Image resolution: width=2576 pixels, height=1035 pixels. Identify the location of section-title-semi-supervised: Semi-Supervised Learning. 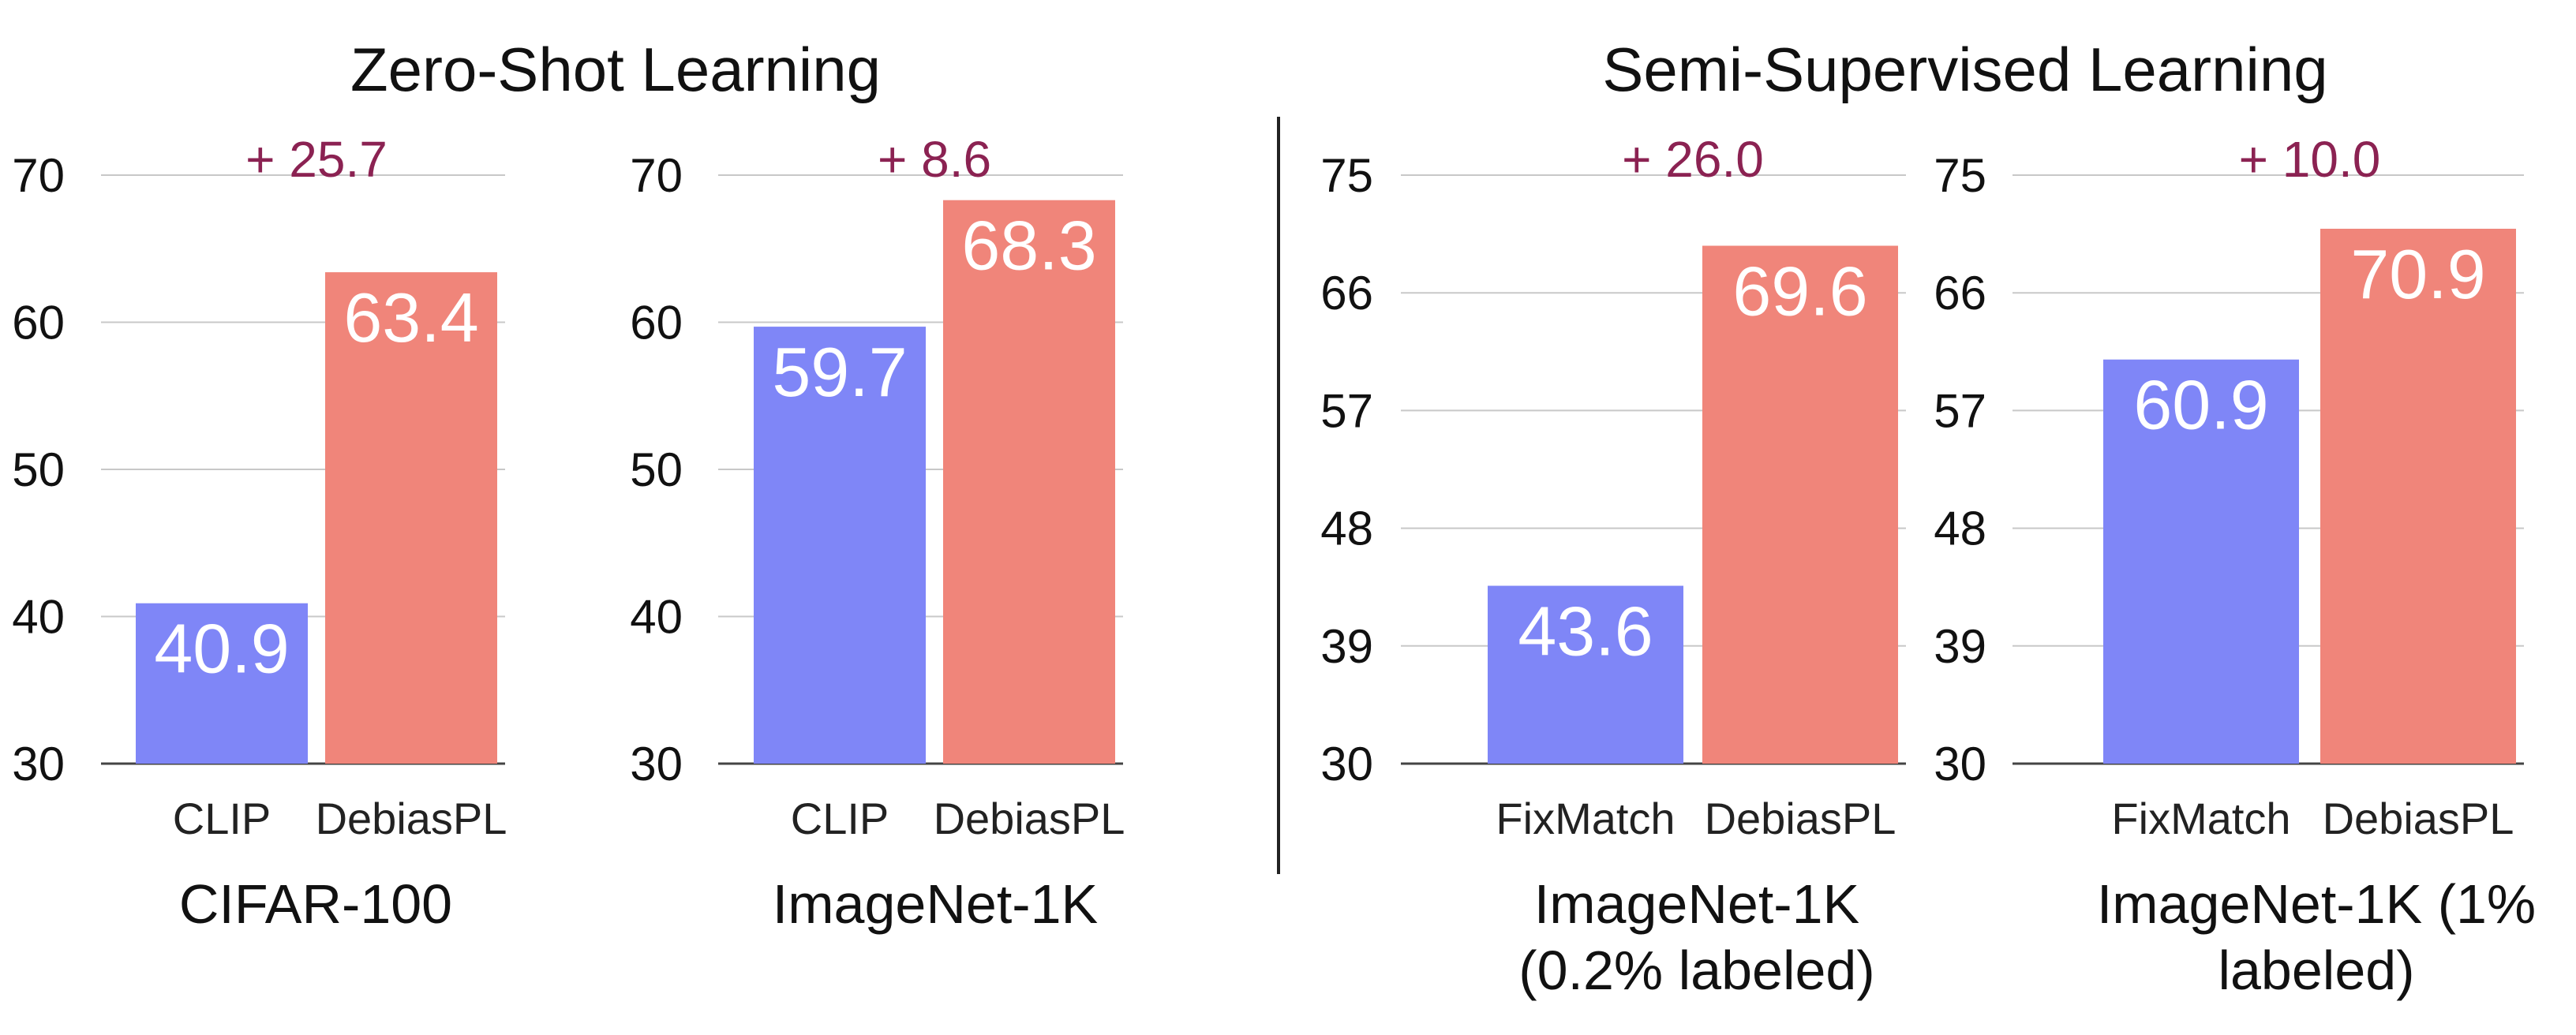
(1964, 69).